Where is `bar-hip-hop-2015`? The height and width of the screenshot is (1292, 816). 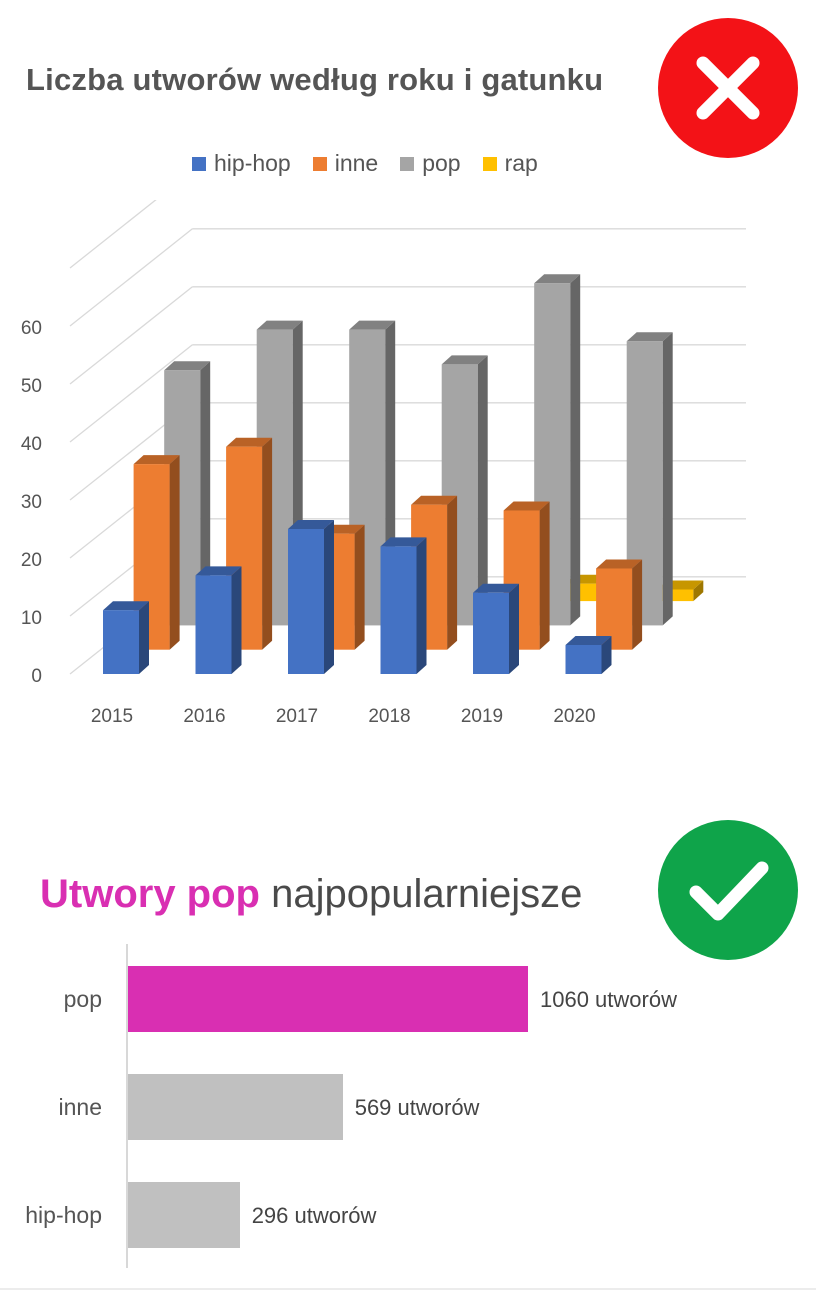
bar-hip-hop-2015 is located at coordinates (126, 637).